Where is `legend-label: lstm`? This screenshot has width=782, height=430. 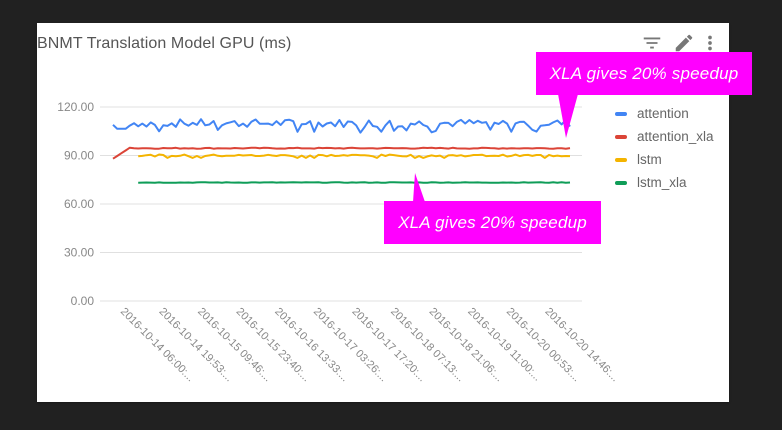
legend-label: lstm is located at coordinates (649, 159).